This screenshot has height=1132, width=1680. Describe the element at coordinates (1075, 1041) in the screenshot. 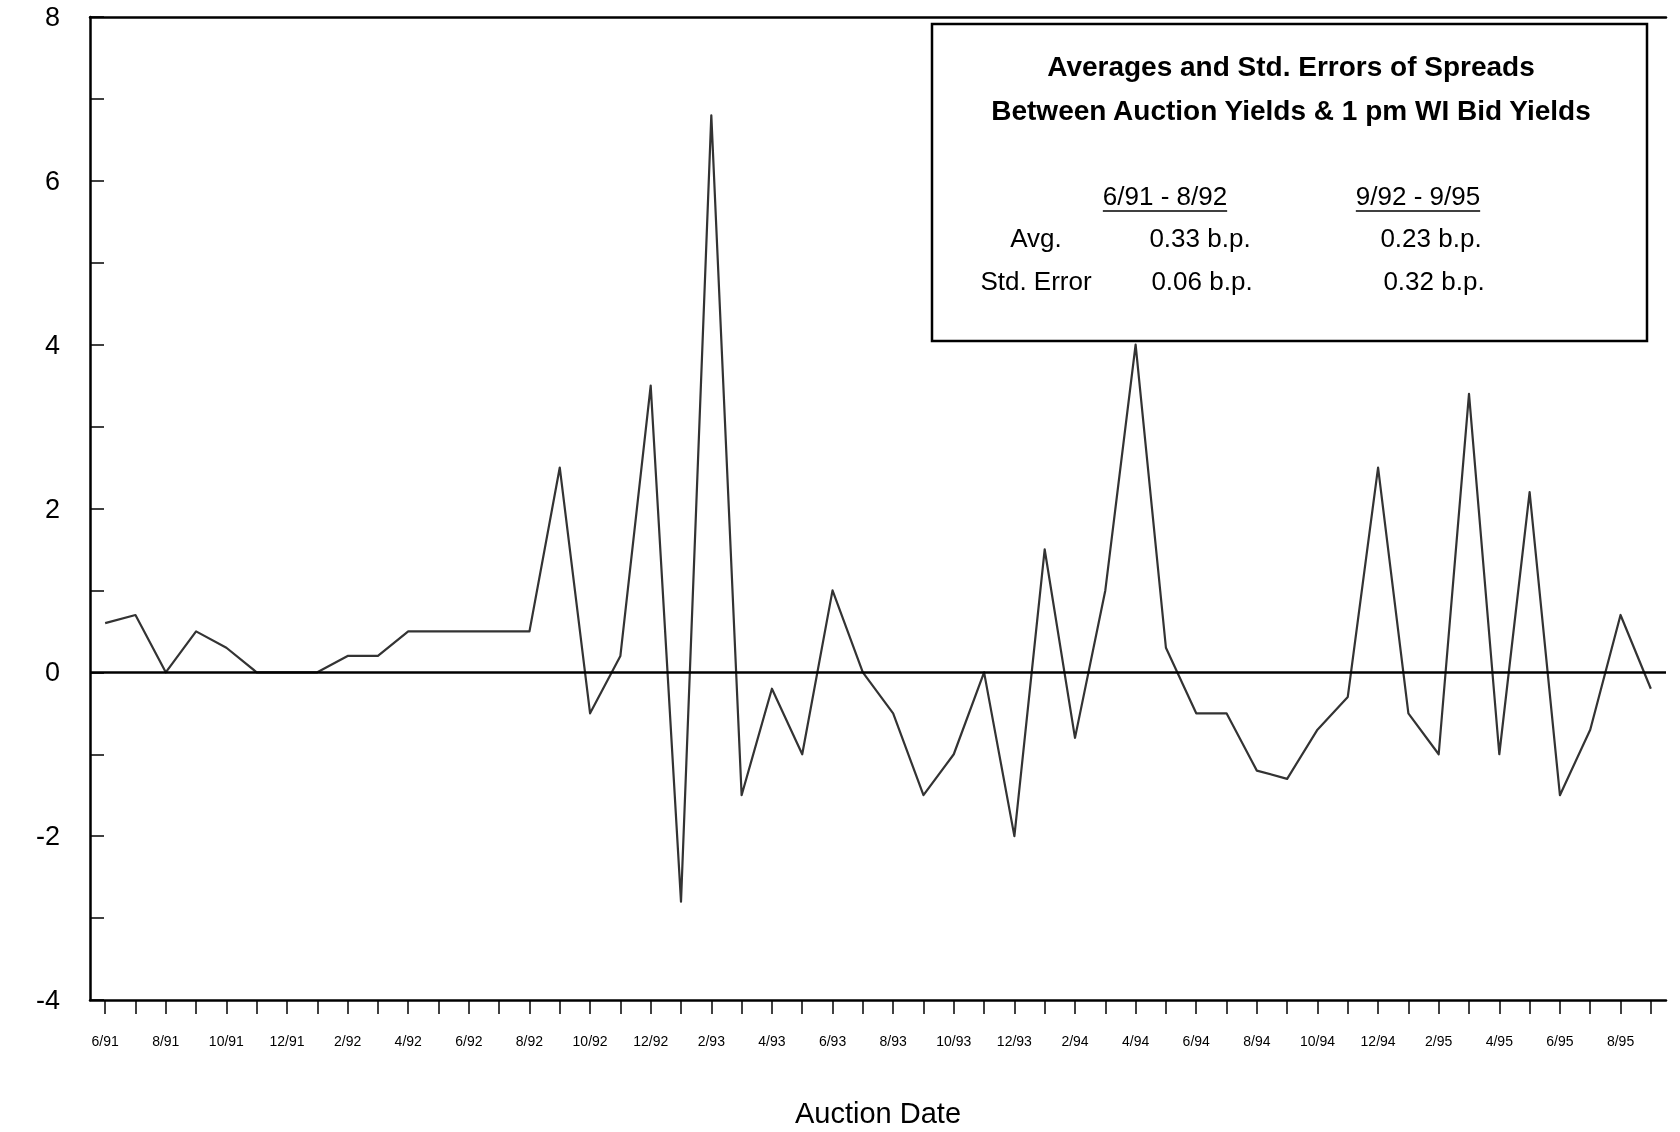

I see `x-tick-label: 2/94` at that location.